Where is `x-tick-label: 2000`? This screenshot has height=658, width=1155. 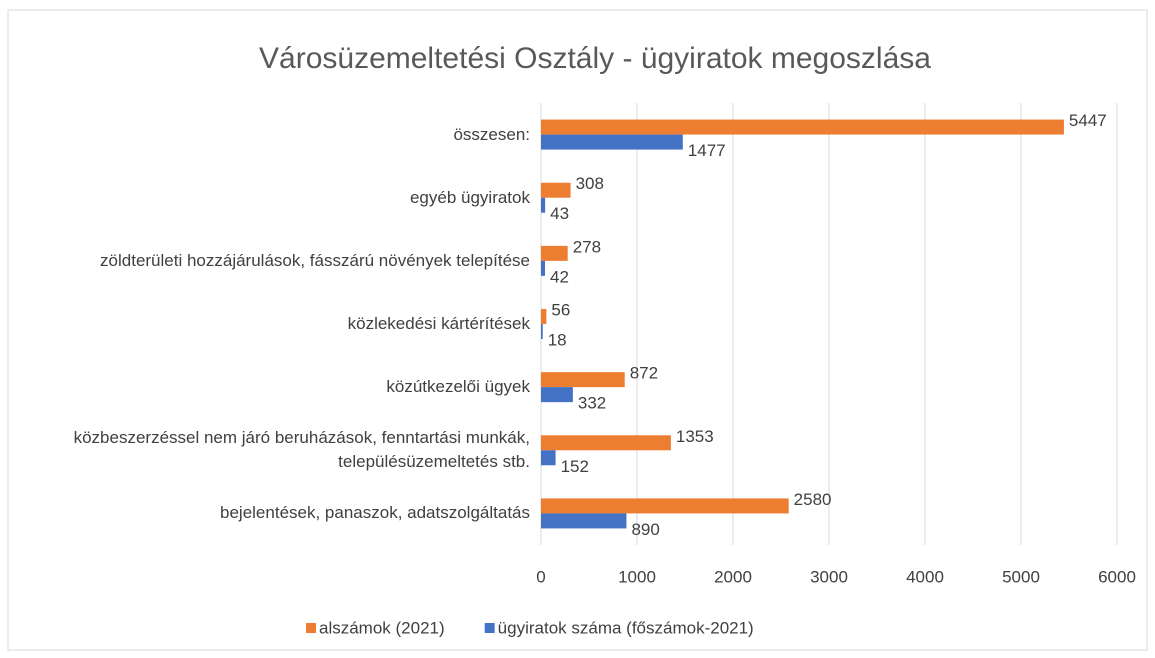 x-tick-label: 2000 is located at coordinates (733, 576).